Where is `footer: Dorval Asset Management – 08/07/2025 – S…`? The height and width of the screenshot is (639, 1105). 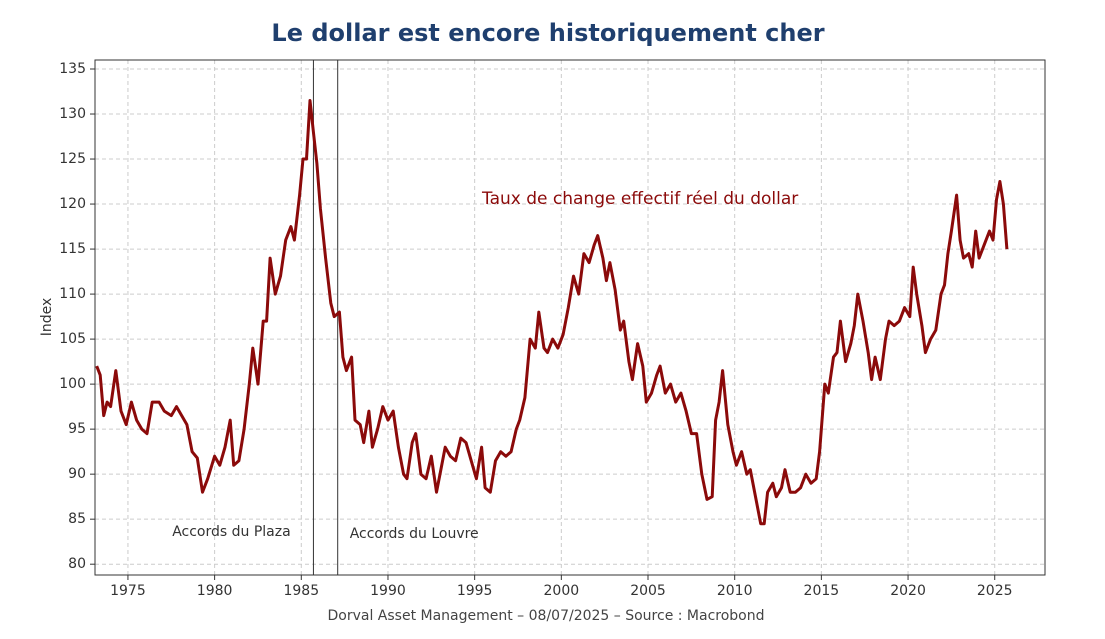
footer: Dorval Asset Management – 08/07/2025 – S… is located at coordinates (545, 616).